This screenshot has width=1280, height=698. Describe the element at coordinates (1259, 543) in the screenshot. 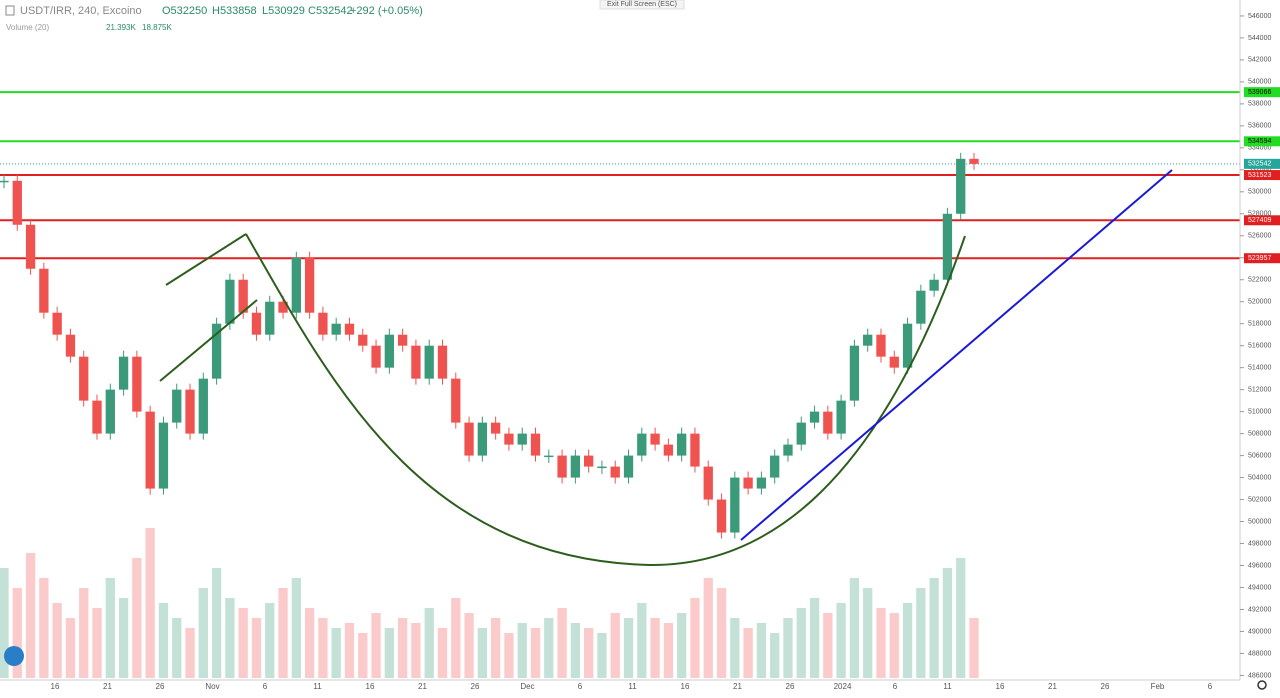

I see `y-tick-label: 498000` at that location.